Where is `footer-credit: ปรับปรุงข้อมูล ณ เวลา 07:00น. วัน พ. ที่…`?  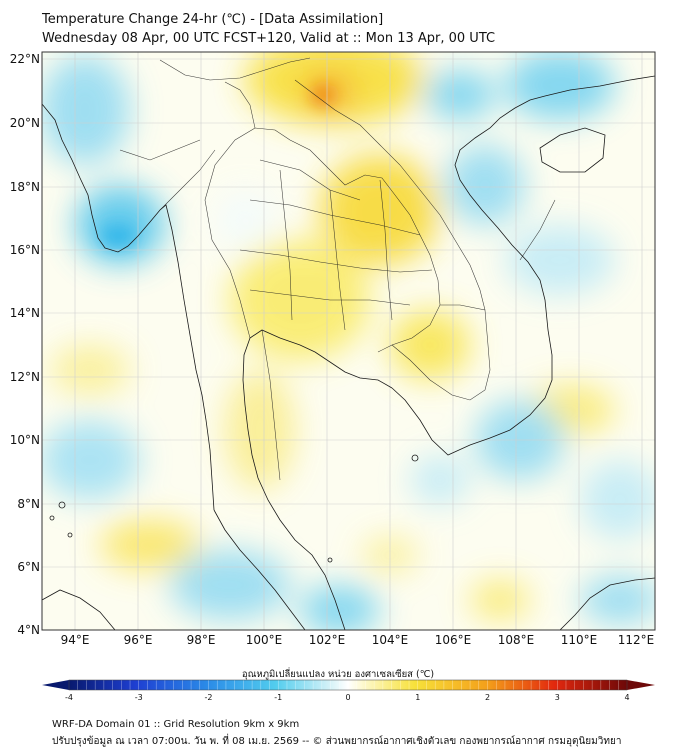 footer-credit: ปรับปรุงข้อมูล ณ เวลา 07:00น. วัน พ. ที่… is located at coordinates (337, 741).